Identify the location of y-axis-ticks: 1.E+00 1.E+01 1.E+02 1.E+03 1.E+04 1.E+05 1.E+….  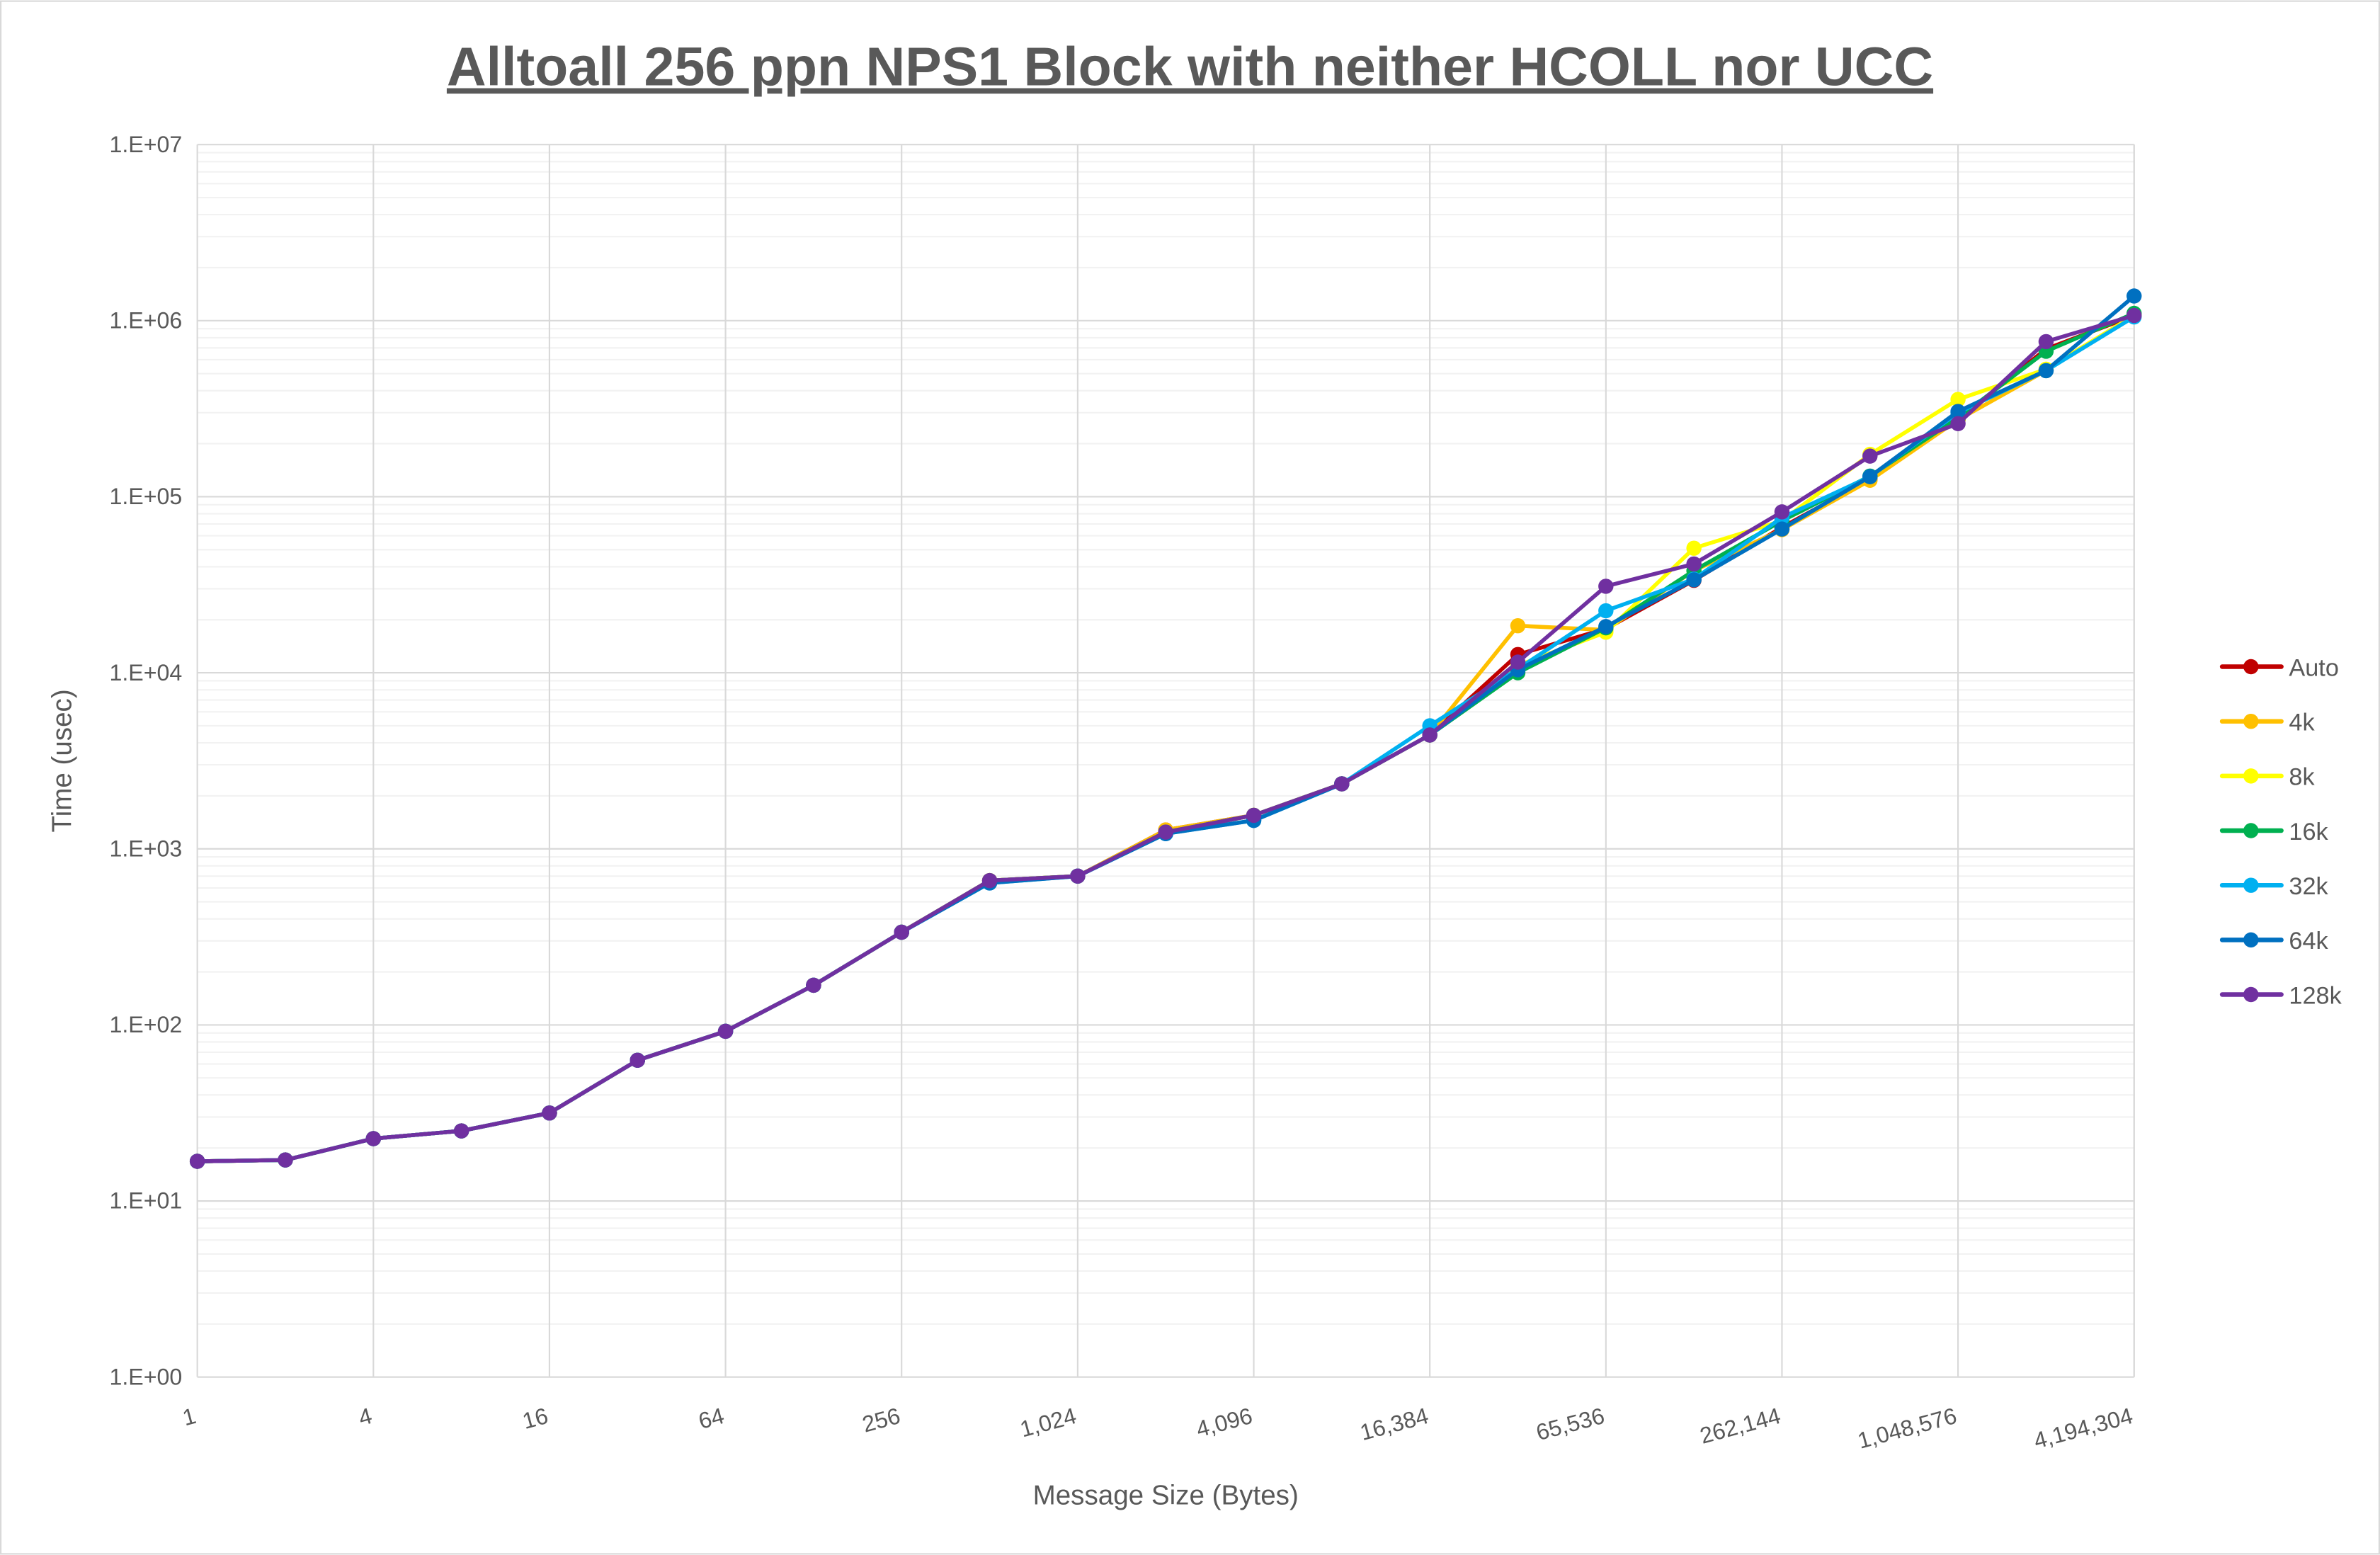
(145, 761).